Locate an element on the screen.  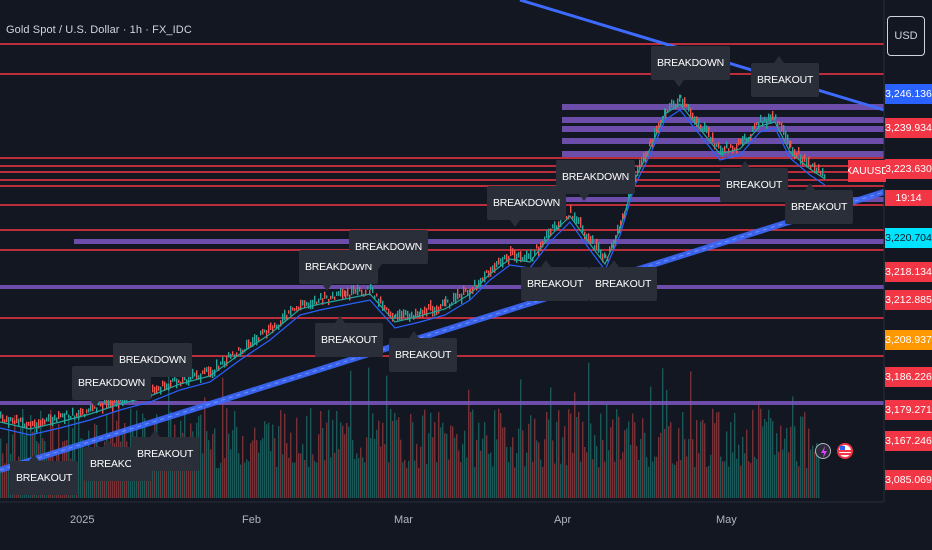
currency-button: USD is located at coordinates (906, 36).